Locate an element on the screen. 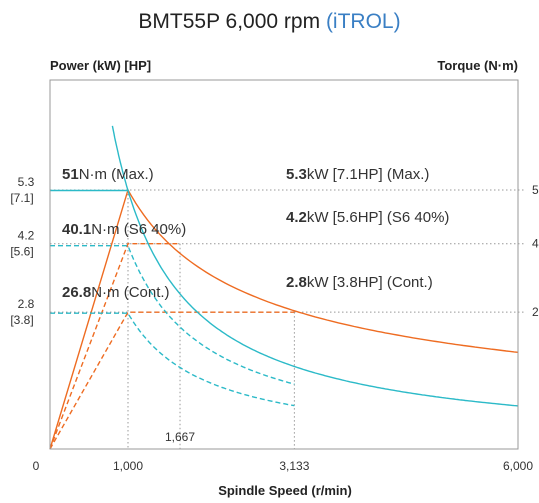 This screenshot has height=503, width=539. x-tick-label-0: 0 is located at coordinates (36, 466).